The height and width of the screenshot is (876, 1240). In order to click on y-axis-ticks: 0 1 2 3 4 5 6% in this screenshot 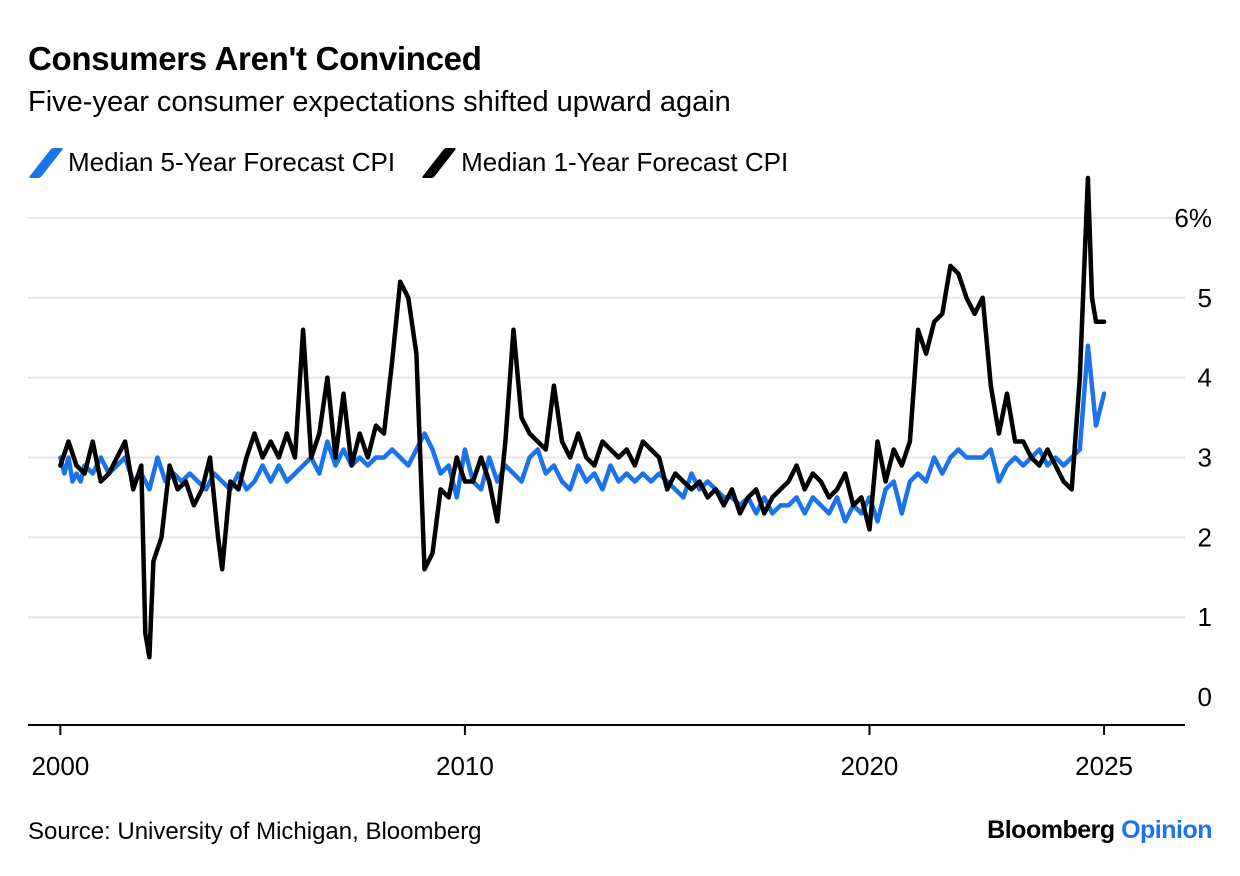, I will do `click(1193, 457)`.